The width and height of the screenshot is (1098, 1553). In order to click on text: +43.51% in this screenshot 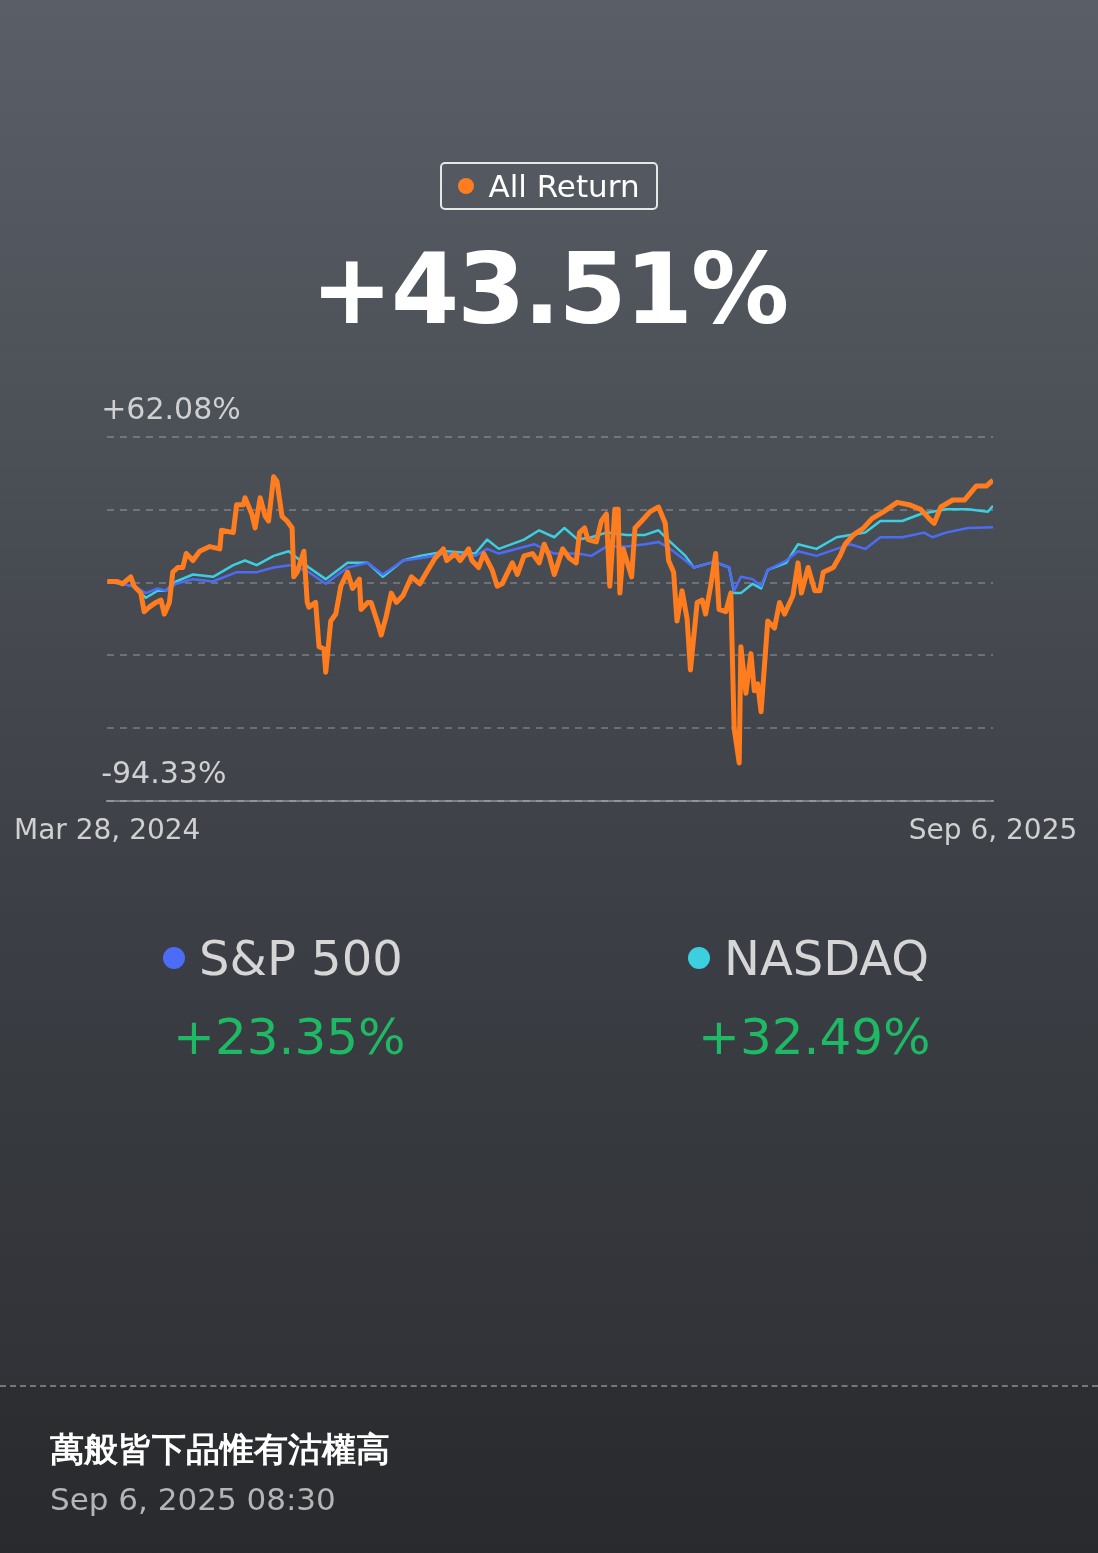, I will do `click(549, 289)`.